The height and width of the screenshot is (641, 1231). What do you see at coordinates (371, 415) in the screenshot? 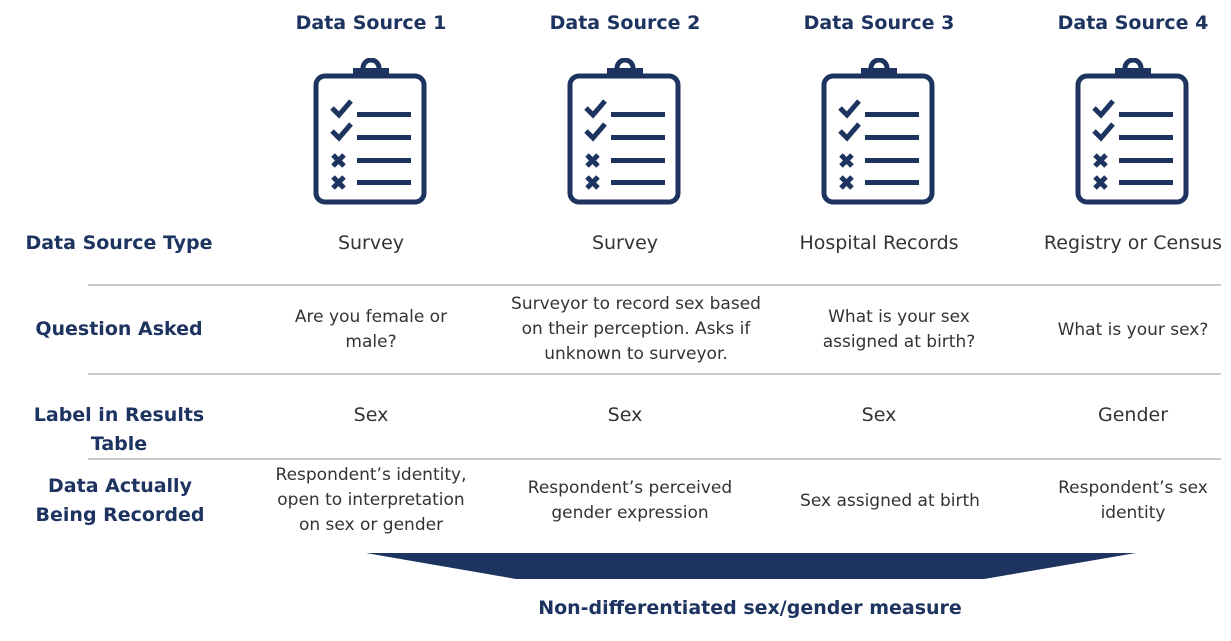
I see `cell-label-1: Sex` at bounding box center [371, 415].